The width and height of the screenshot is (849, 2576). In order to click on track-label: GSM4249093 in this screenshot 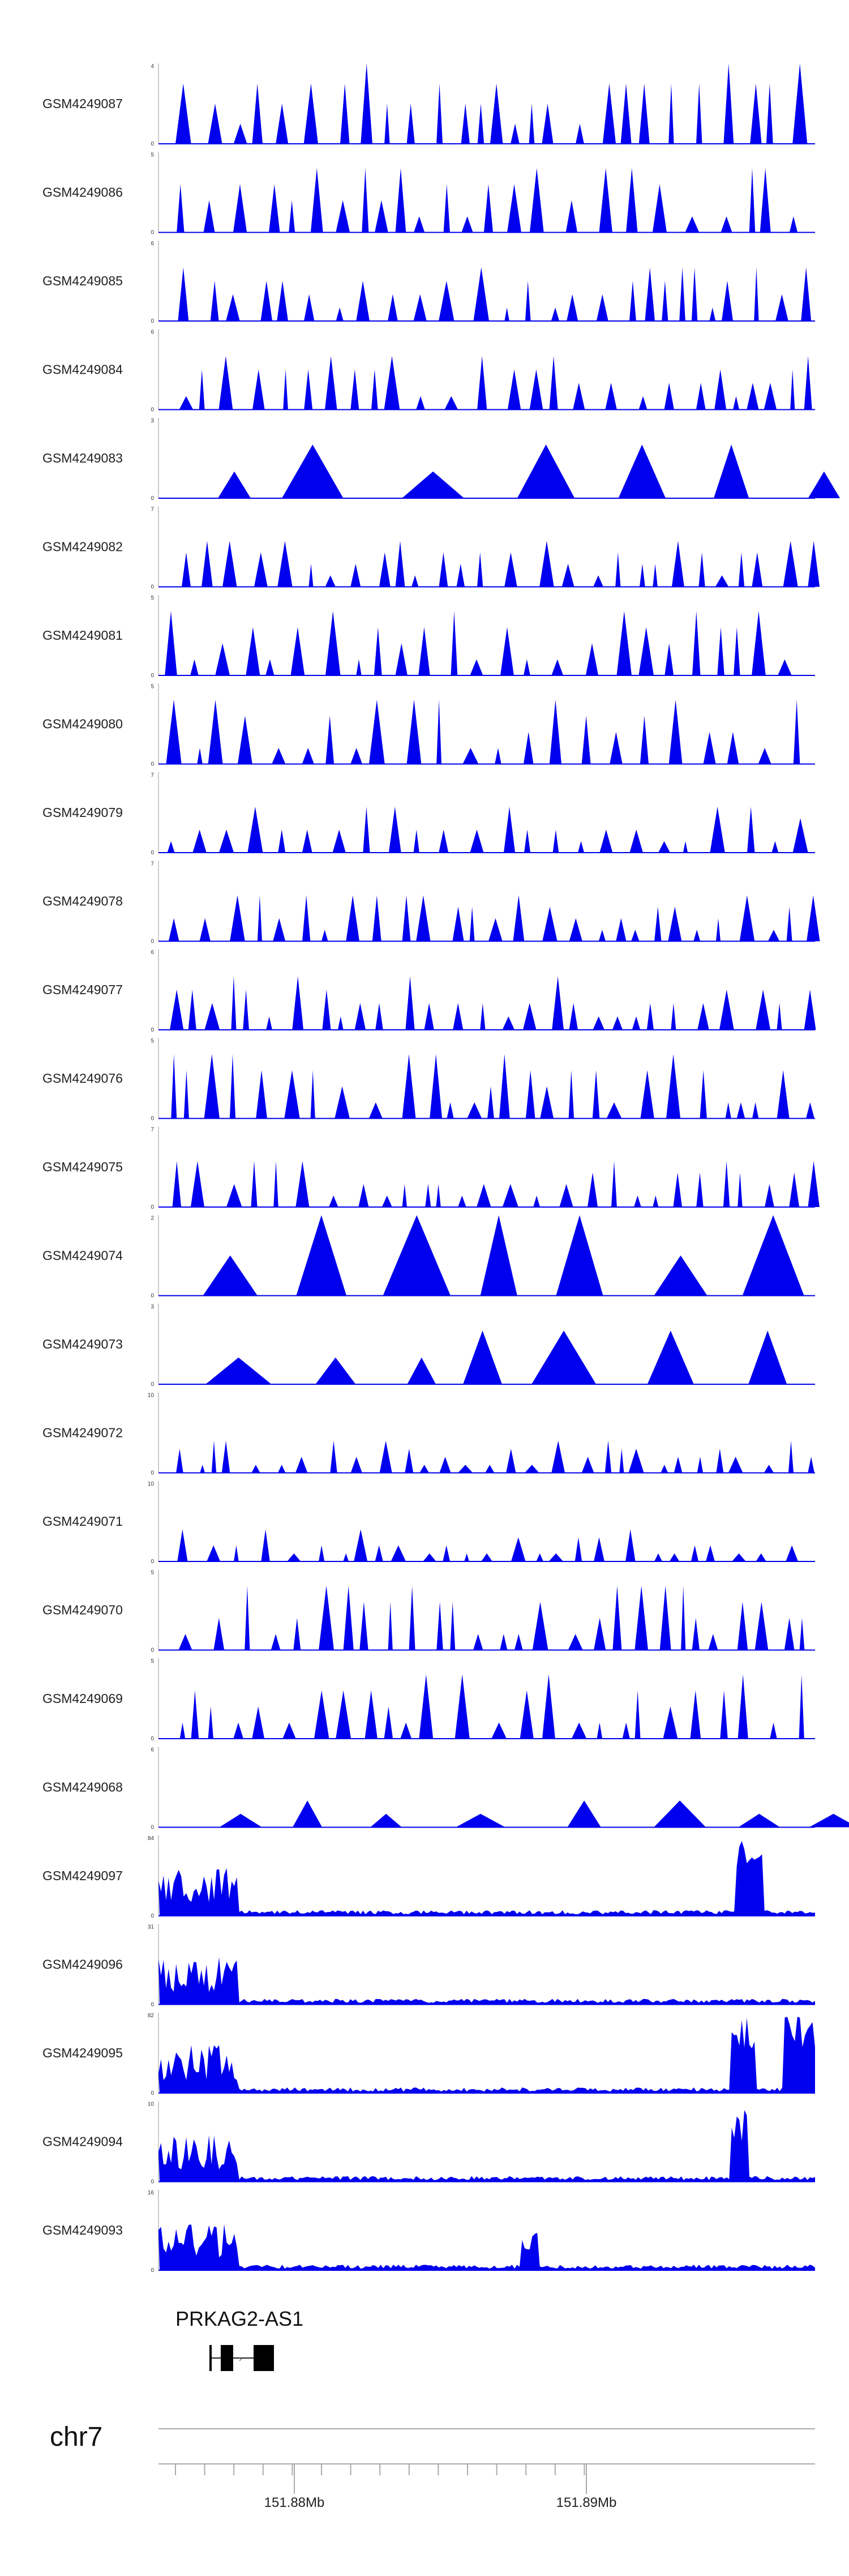, I will do `click(82, 2230)`.